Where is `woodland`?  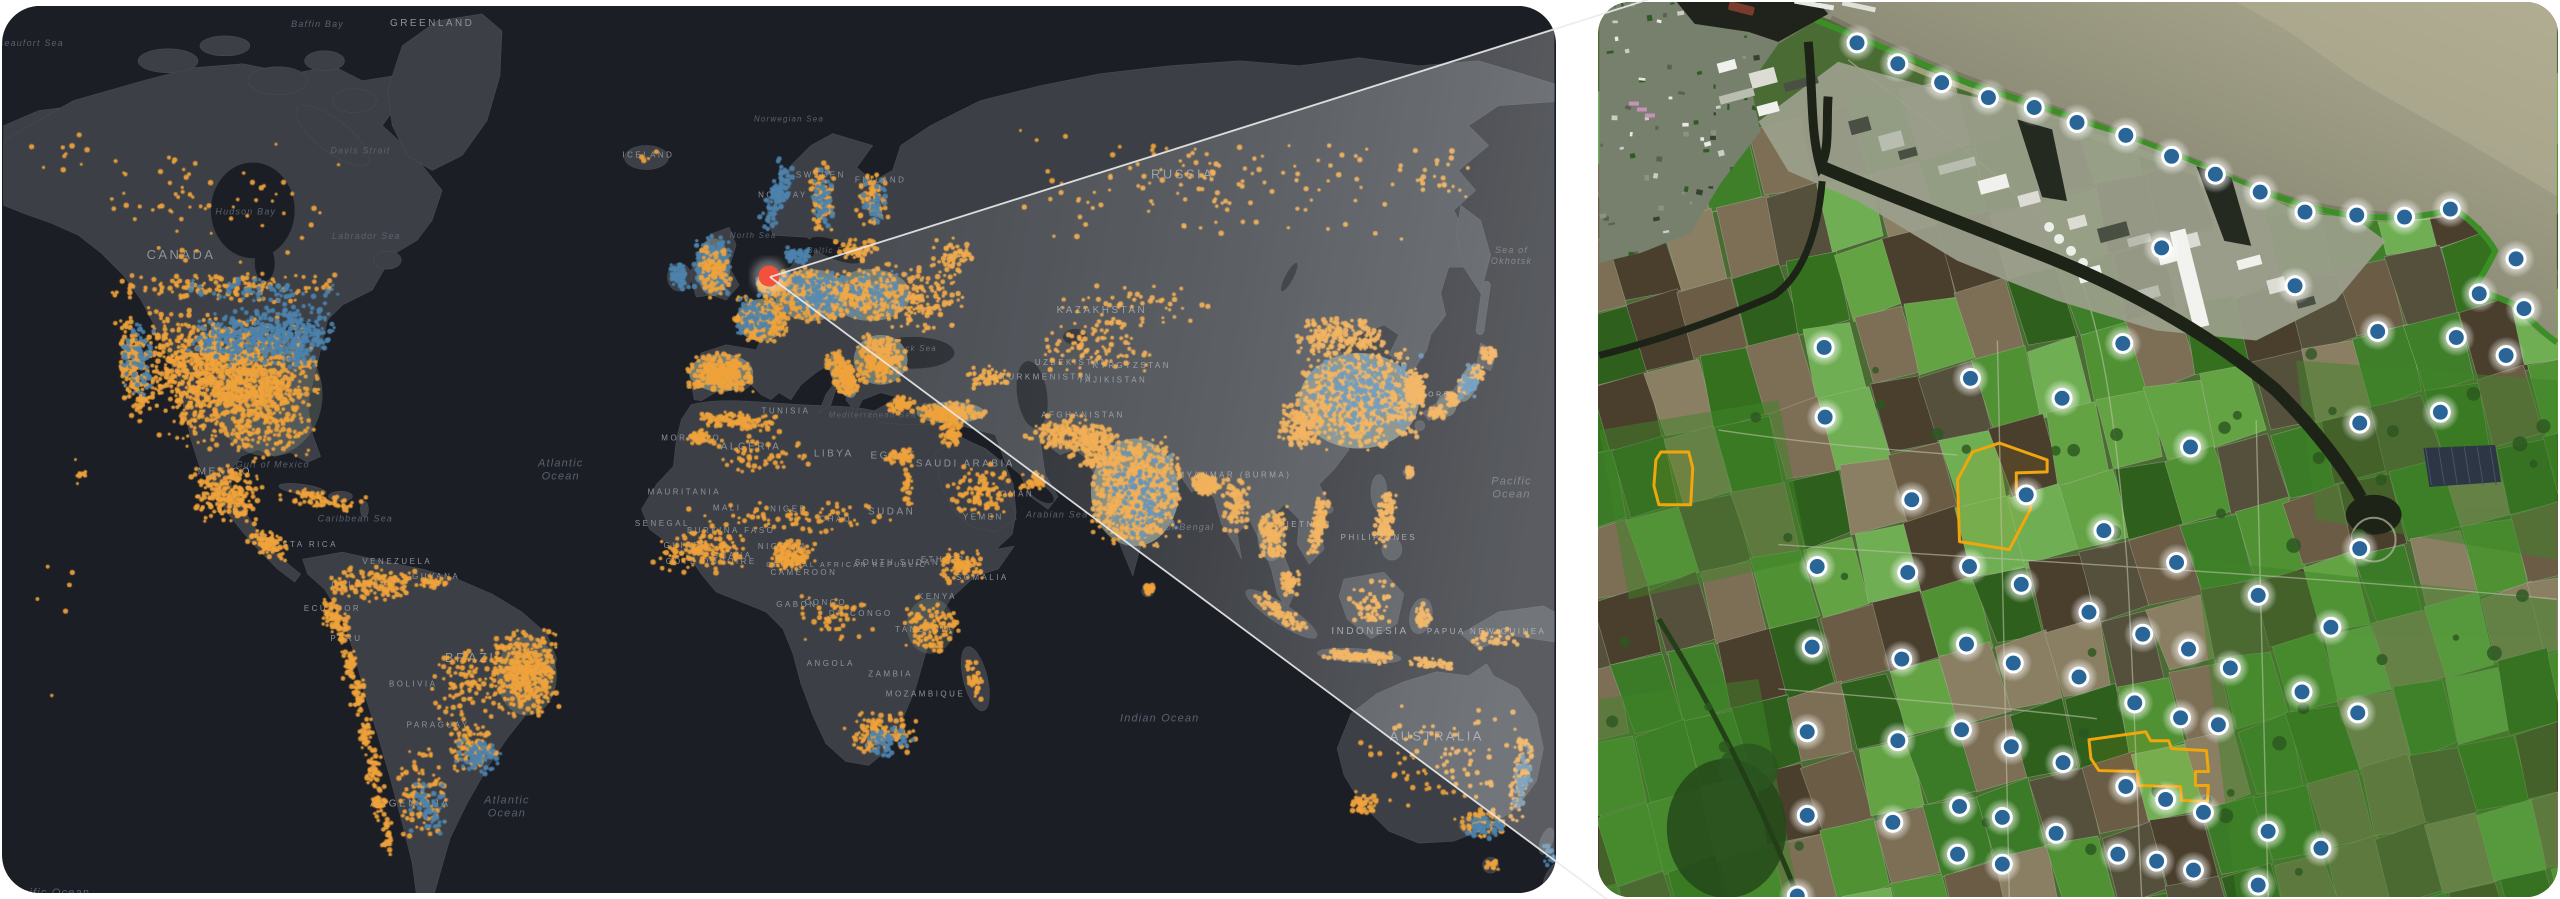 woodland is located at coordinates (1726, 827).